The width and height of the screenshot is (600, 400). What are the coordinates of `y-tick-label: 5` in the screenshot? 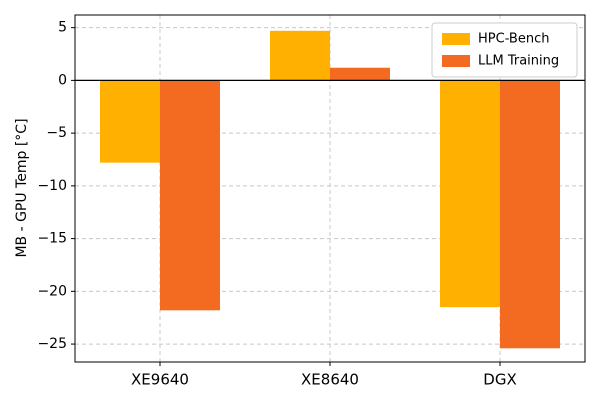 It's located at (62, 28).